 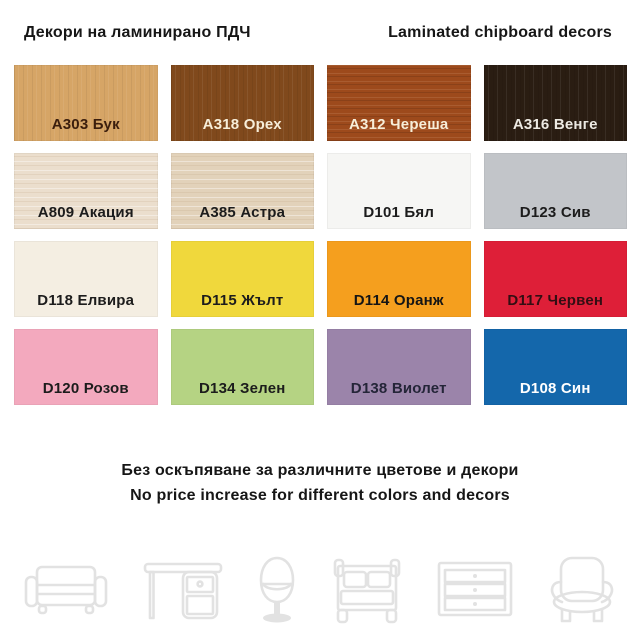 What do you see at coordinates (475, 591) in the screenshot?
I see `dresser-icon` at bounding box center [475, 591].